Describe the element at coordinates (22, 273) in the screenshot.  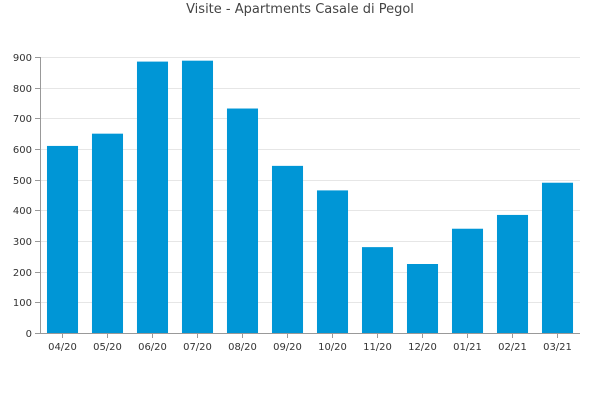
I see `y-tick-label: 200` at that location.